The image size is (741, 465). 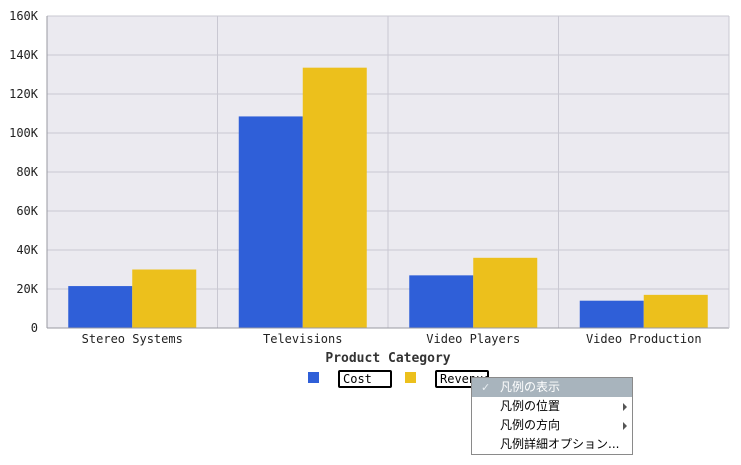 I want to click on bar-cost-televisions, so click(x=270, y=222).